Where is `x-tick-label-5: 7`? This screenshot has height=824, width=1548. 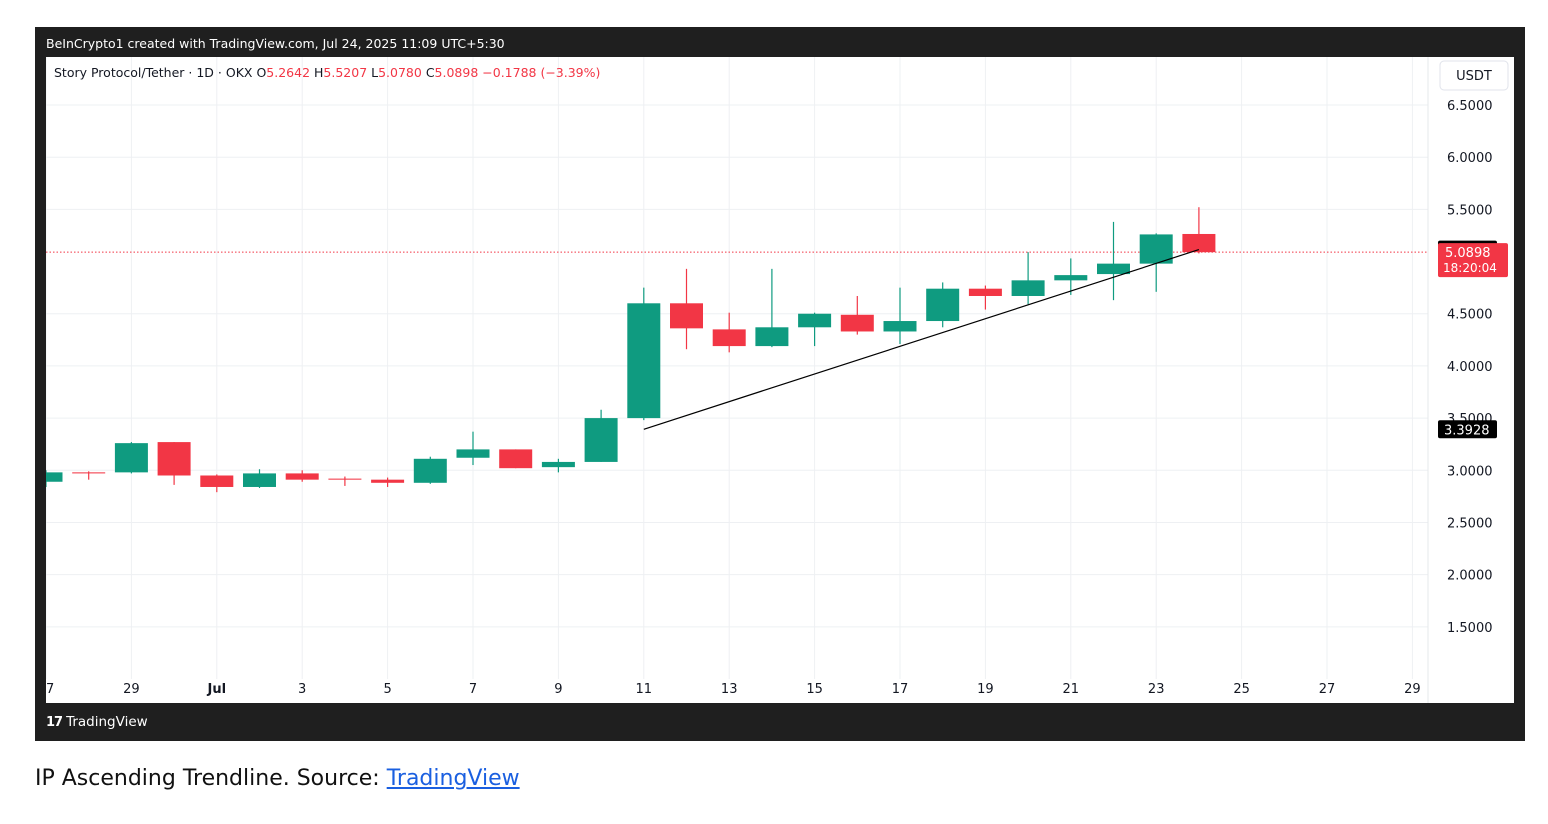
x-tick-label-5: 7 is located at coordinates (473, 689).